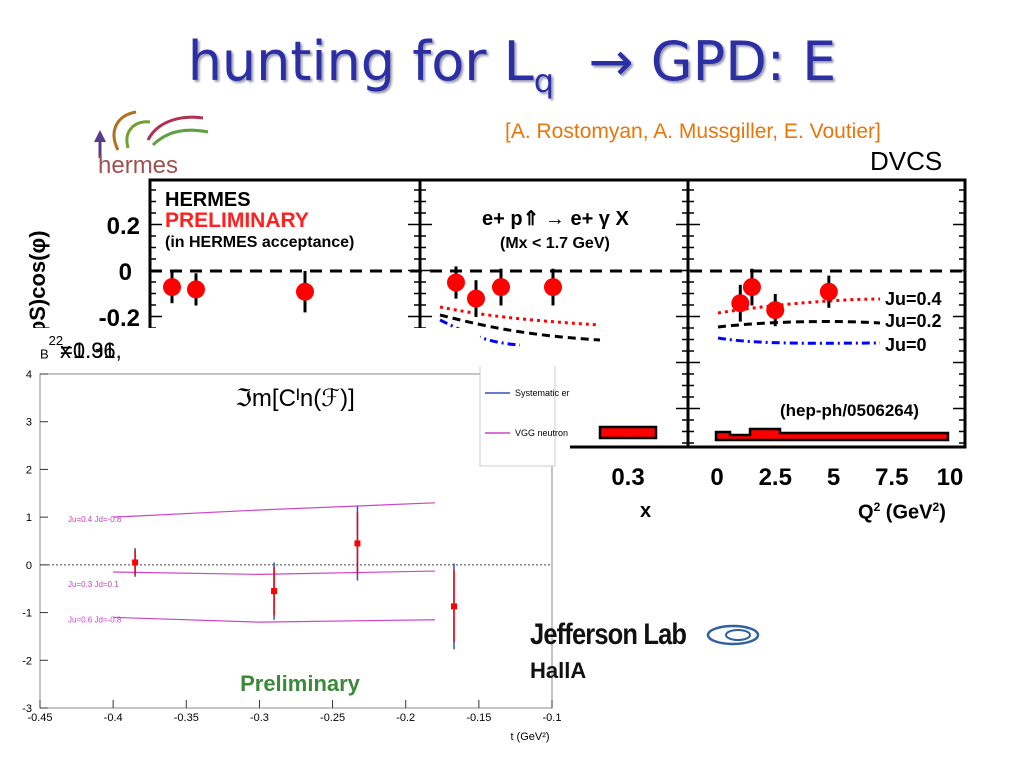 This screenshot has height=768, width=1024. What do you see at coordinates (259, 242) in the screenshot?
I see `hermes-note: (in HERMES acceptance)` at bounding box center [259, 242].